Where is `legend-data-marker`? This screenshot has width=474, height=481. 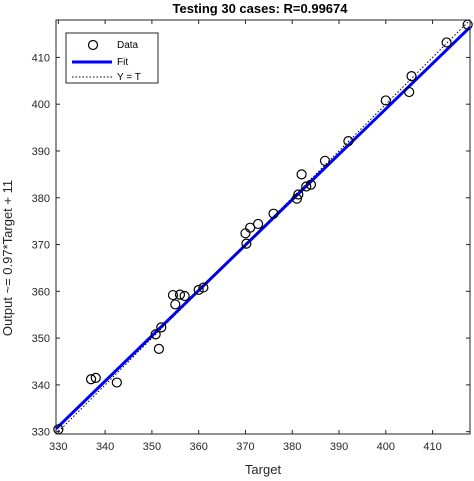
legend-data-marker is located at coordinates (93, 45).